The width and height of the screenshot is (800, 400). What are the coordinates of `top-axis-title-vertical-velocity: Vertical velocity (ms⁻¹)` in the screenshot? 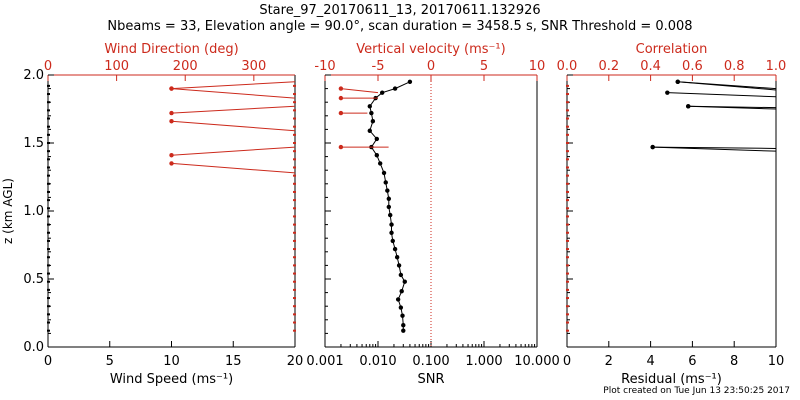 It's located at (430, 49).